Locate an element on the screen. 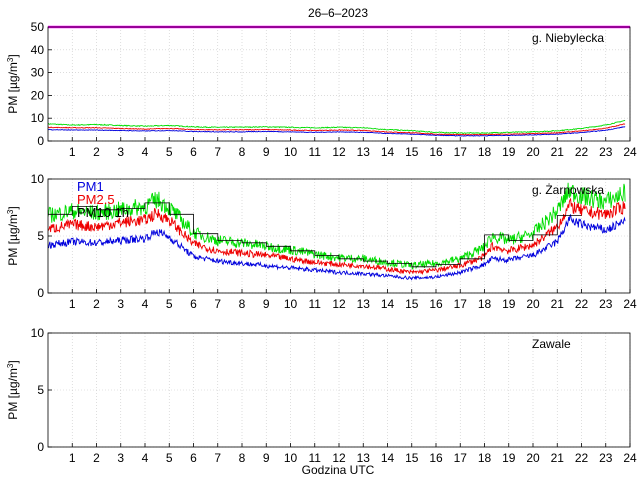  x-tick-label: 18 is located at coordinates (485, 458).